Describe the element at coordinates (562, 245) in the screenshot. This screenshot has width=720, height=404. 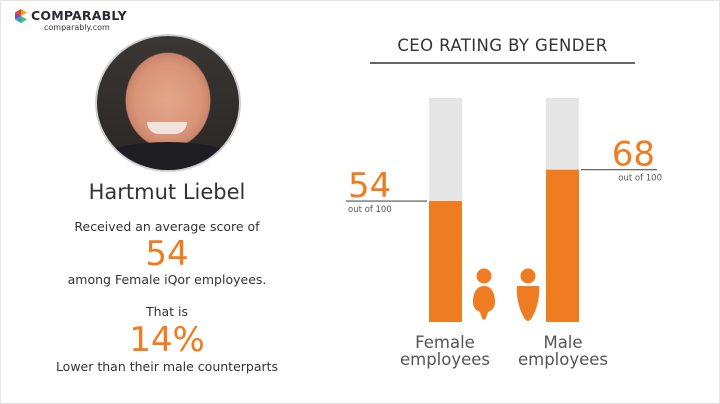
I see `bar-fill-male` at that location.